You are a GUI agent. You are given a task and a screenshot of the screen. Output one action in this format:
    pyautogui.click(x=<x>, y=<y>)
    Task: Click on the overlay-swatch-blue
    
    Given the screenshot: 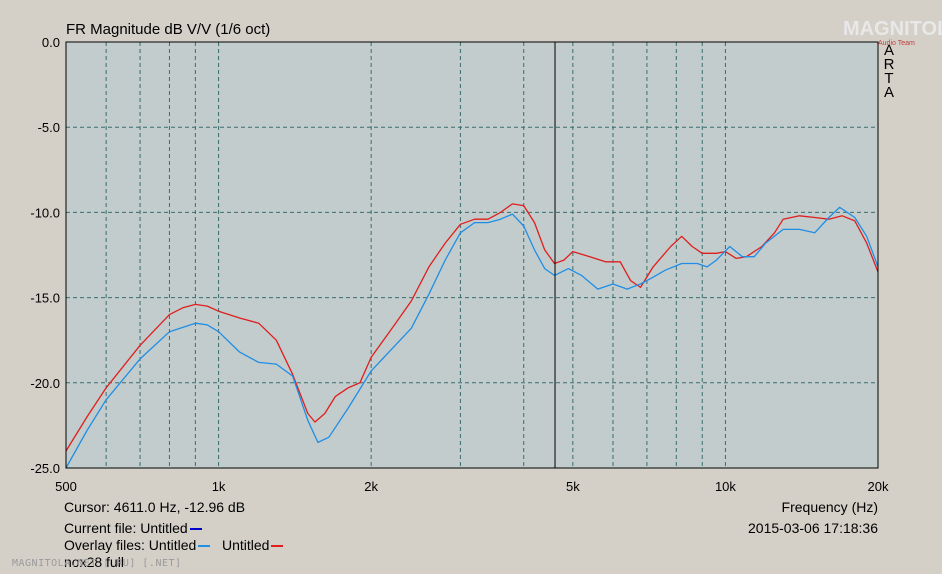 What is the action you would take?
    pyautogui.click(x=204, y=546)
    